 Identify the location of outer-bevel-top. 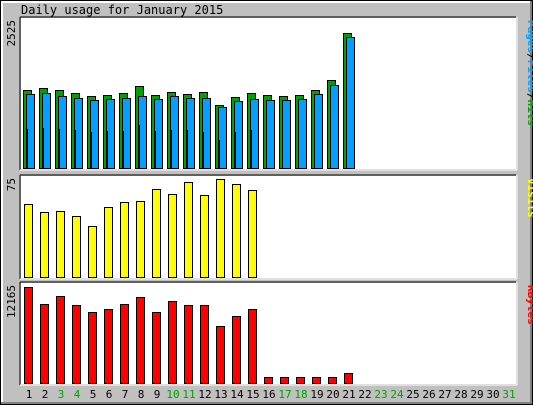
(266, 2).